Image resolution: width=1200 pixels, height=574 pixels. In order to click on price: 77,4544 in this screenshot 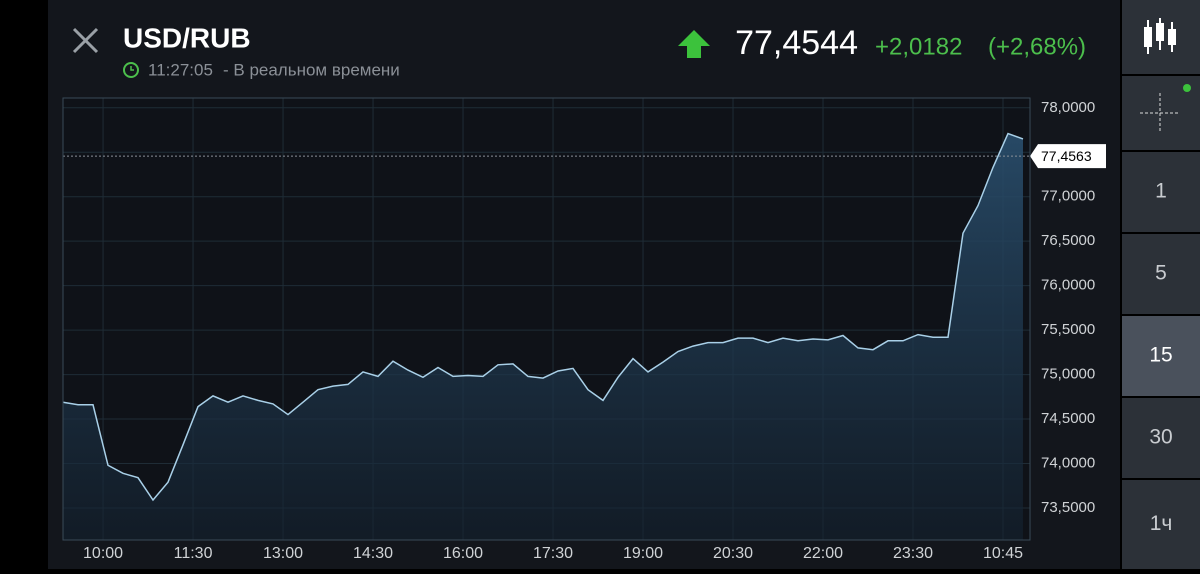, I will do `click(796, 43)`.